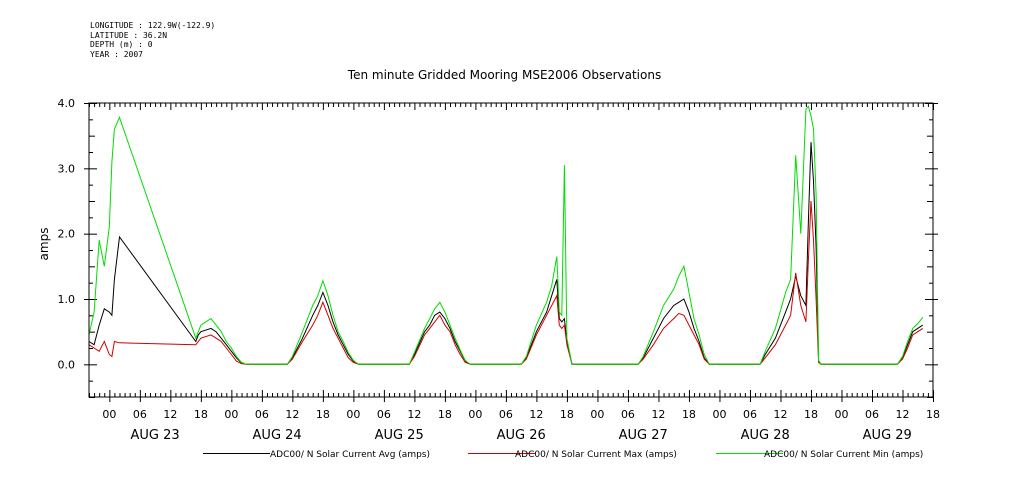  Describe the element at coordinates (399, 435) in the screenshot. I see `x-day-label: AUG 25` at that location.